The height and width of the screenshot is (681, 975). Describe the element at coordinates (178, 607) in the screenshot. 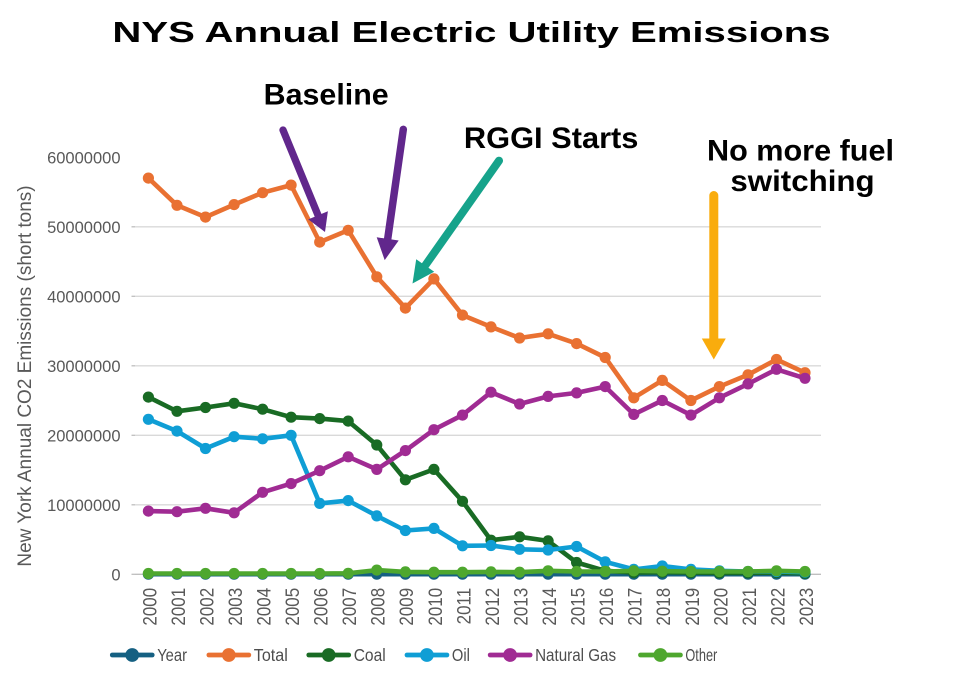

I see `svg-text: 2001` at that location.